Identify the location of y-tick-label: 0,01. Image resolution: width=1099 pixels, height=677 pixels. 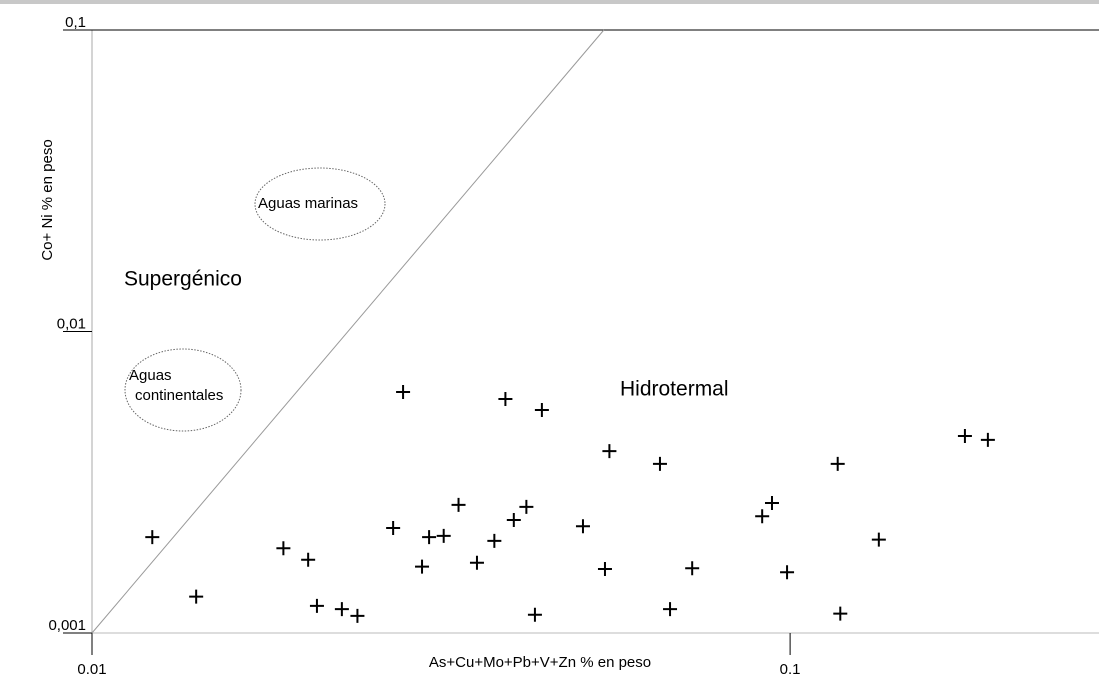
(71, 323).